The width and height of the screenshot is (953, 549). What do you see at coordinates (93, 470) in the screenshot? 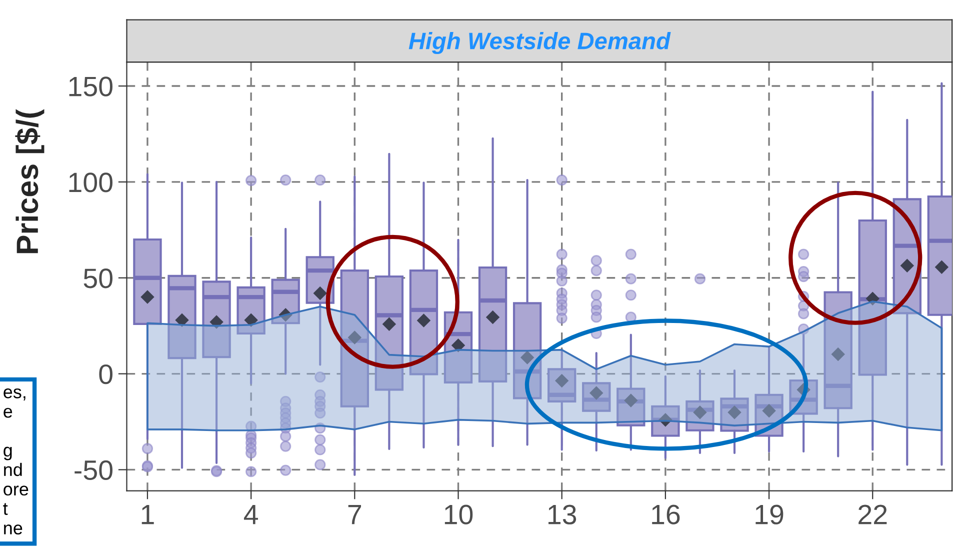
I see `y-tick-label: -50` at bounding box center [93, 470].